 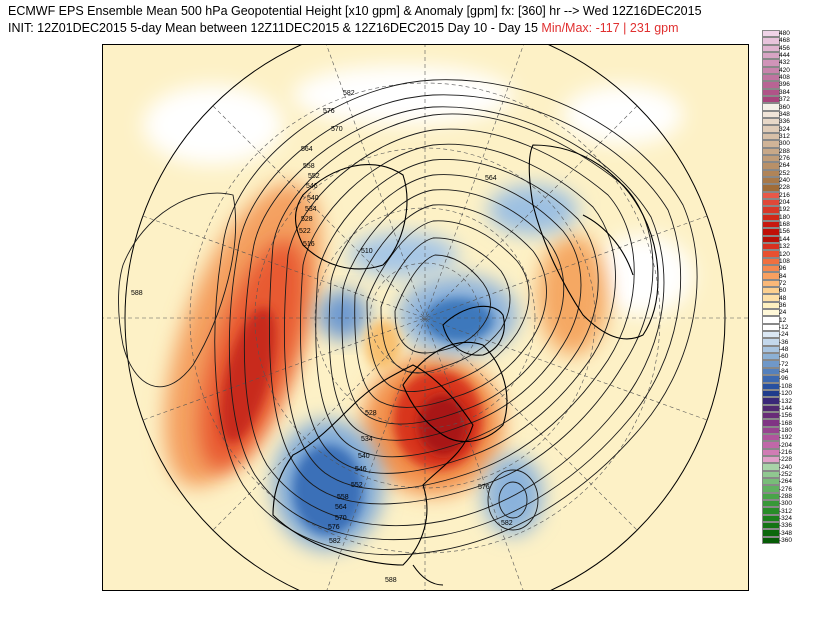 I want to click on colorbar-tick-label: 420, so click(x=784, y=70).